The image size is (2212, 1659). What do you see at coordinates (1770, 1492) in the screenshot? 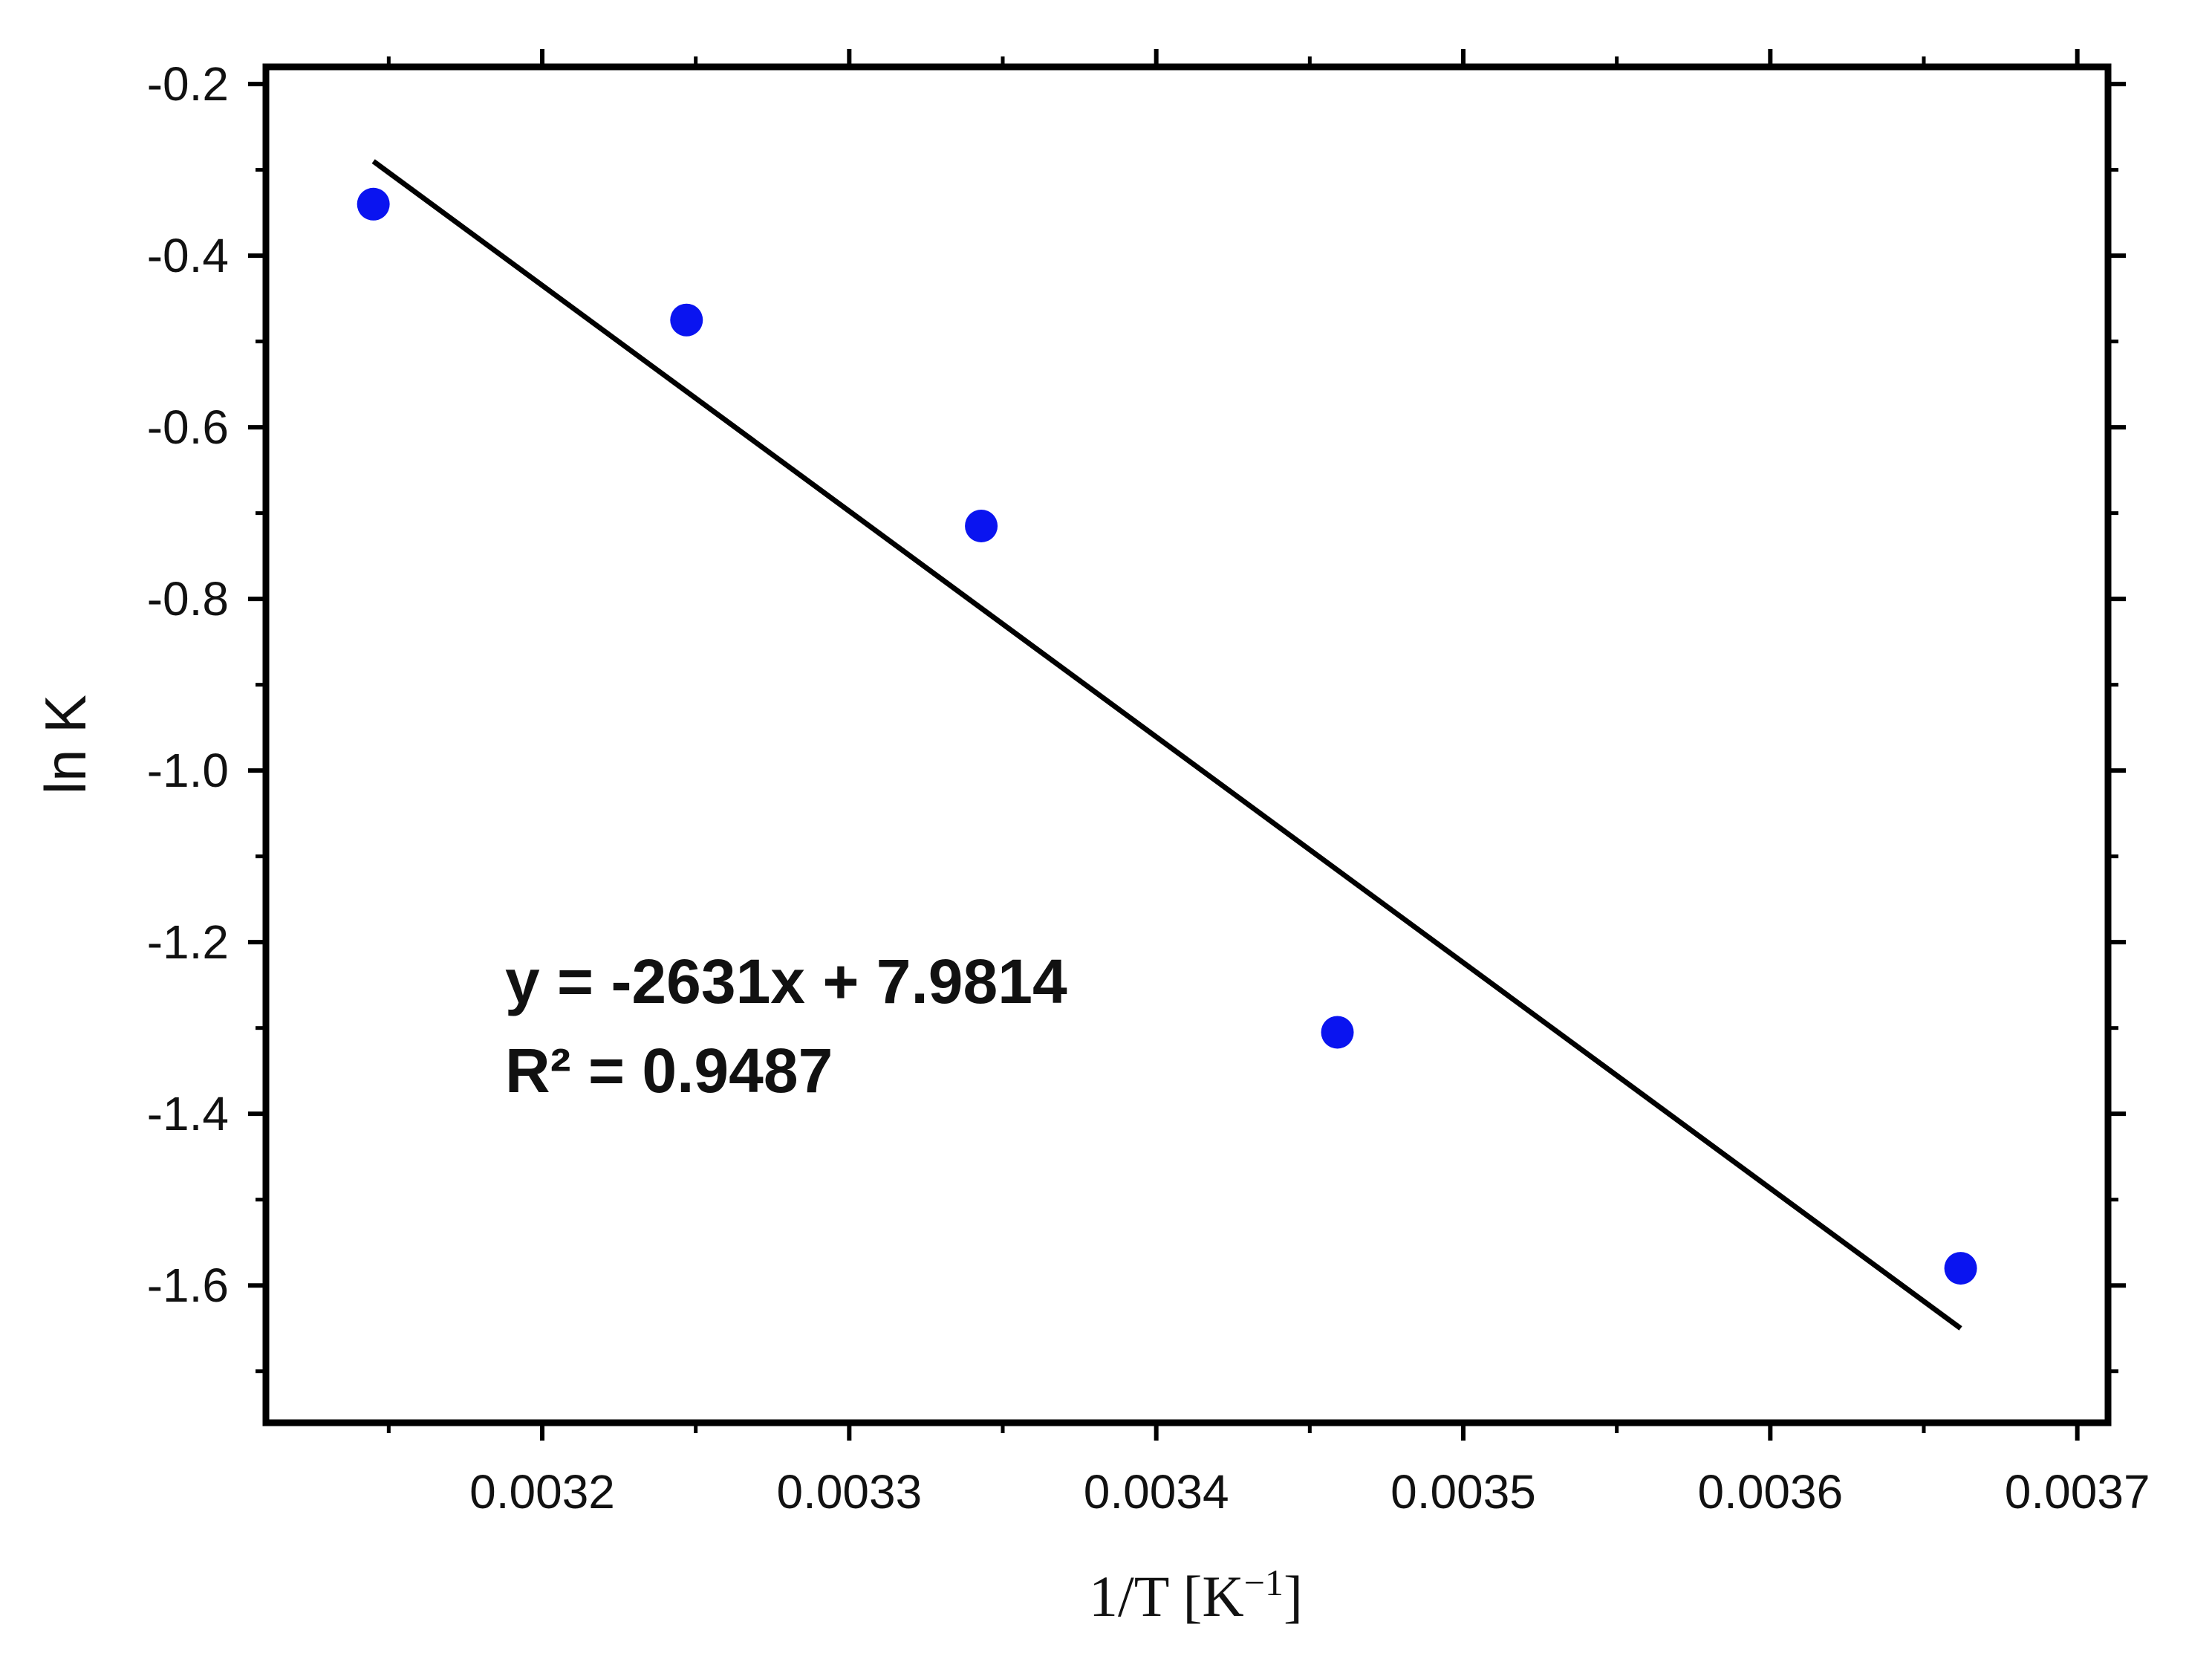
I see `x-tick-label: 0.0036` at bounding box center [1770, 1492].